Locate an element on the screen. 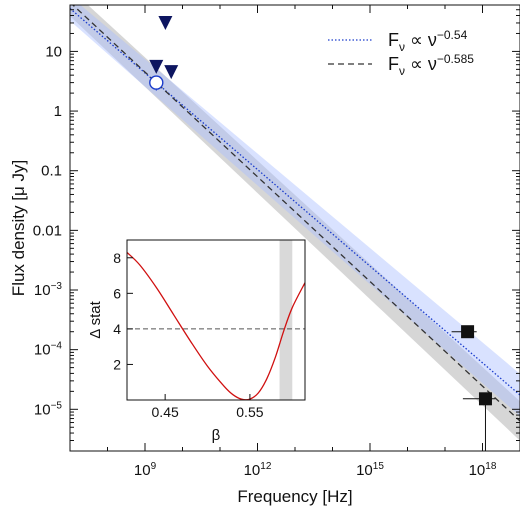 This screenshot has height=512, width=520. y-tick-label: 0.1 is located at coordinates (51, 171).